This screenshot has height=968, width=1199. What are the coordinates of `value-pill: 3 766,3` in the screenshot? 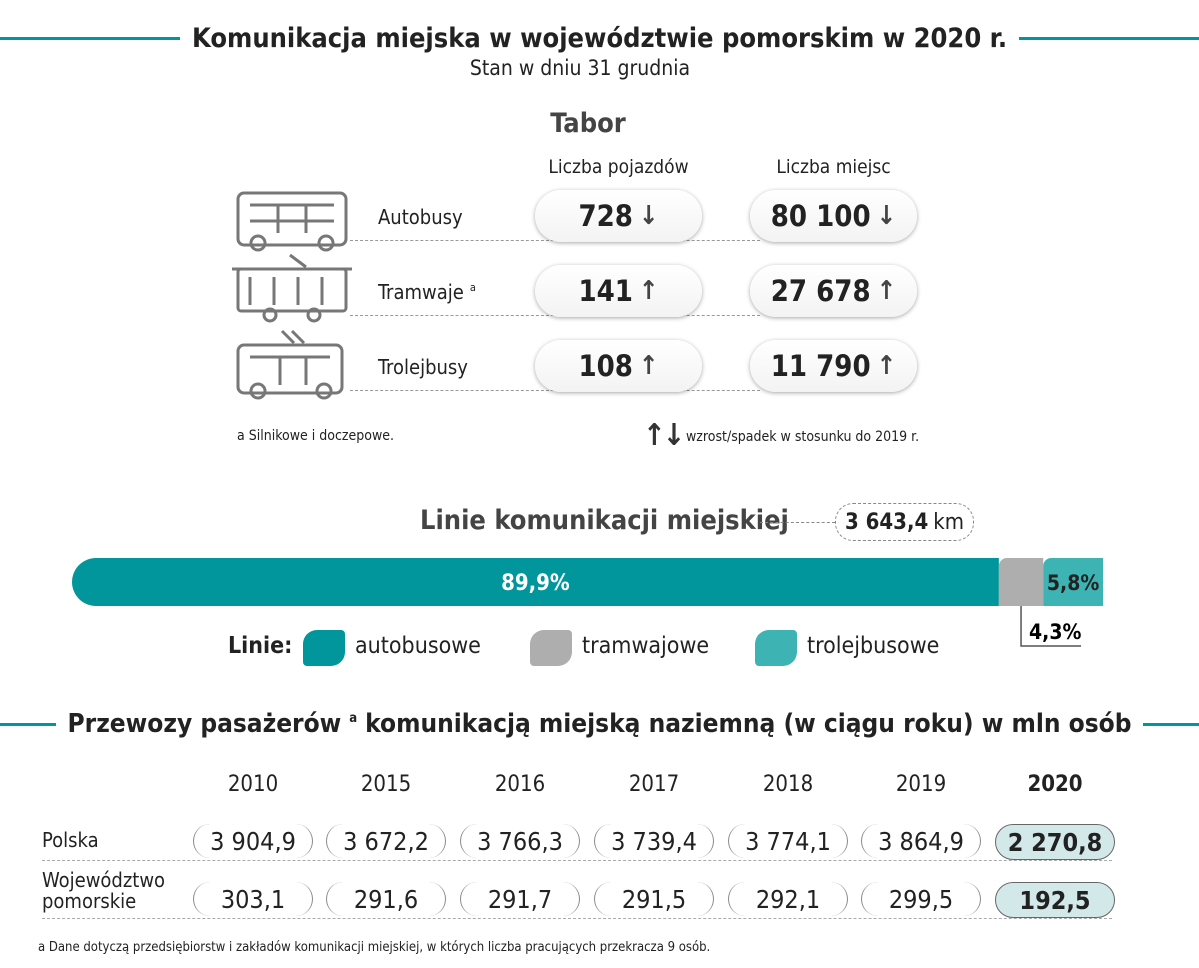 It's located at (520, 841).